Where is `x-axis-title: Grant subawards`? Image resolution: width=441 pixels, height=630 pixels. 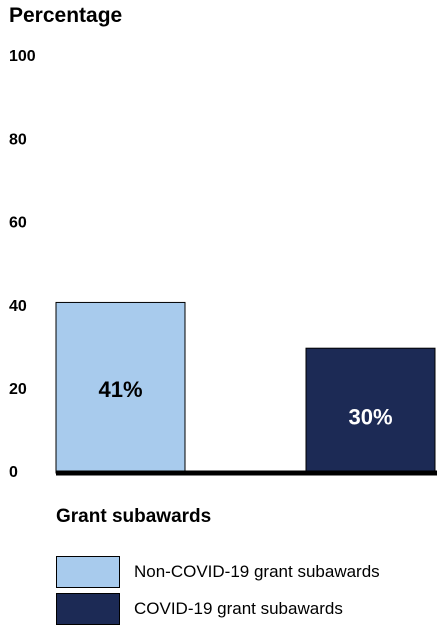 x-axis-title: Grant subawards is located at coordinates (133, 517).